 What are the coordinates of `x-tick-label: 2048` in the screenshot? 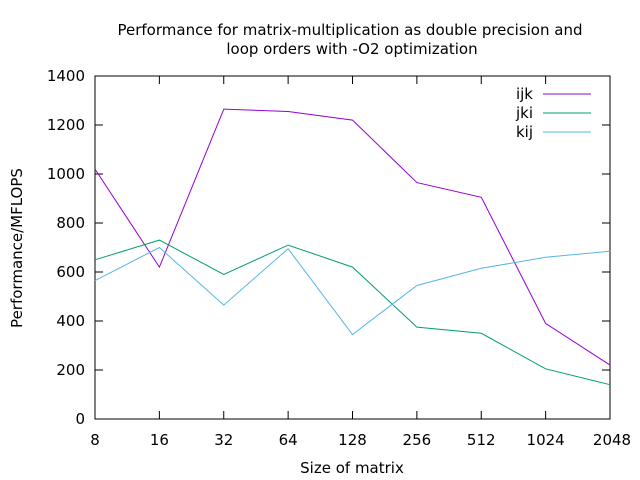 It's located at (612, 440).